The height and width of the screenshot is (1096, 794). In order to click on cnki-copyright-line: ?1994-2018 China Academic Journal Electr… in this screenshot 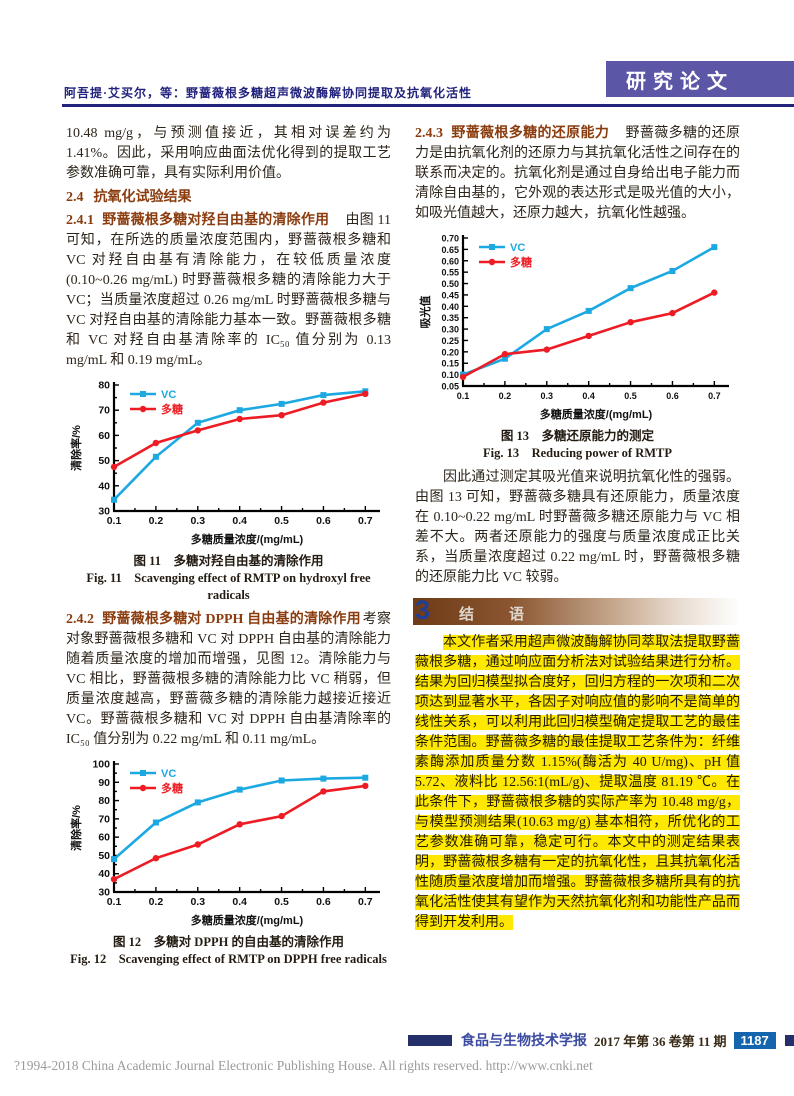, I will do `click(303, 1065)`.